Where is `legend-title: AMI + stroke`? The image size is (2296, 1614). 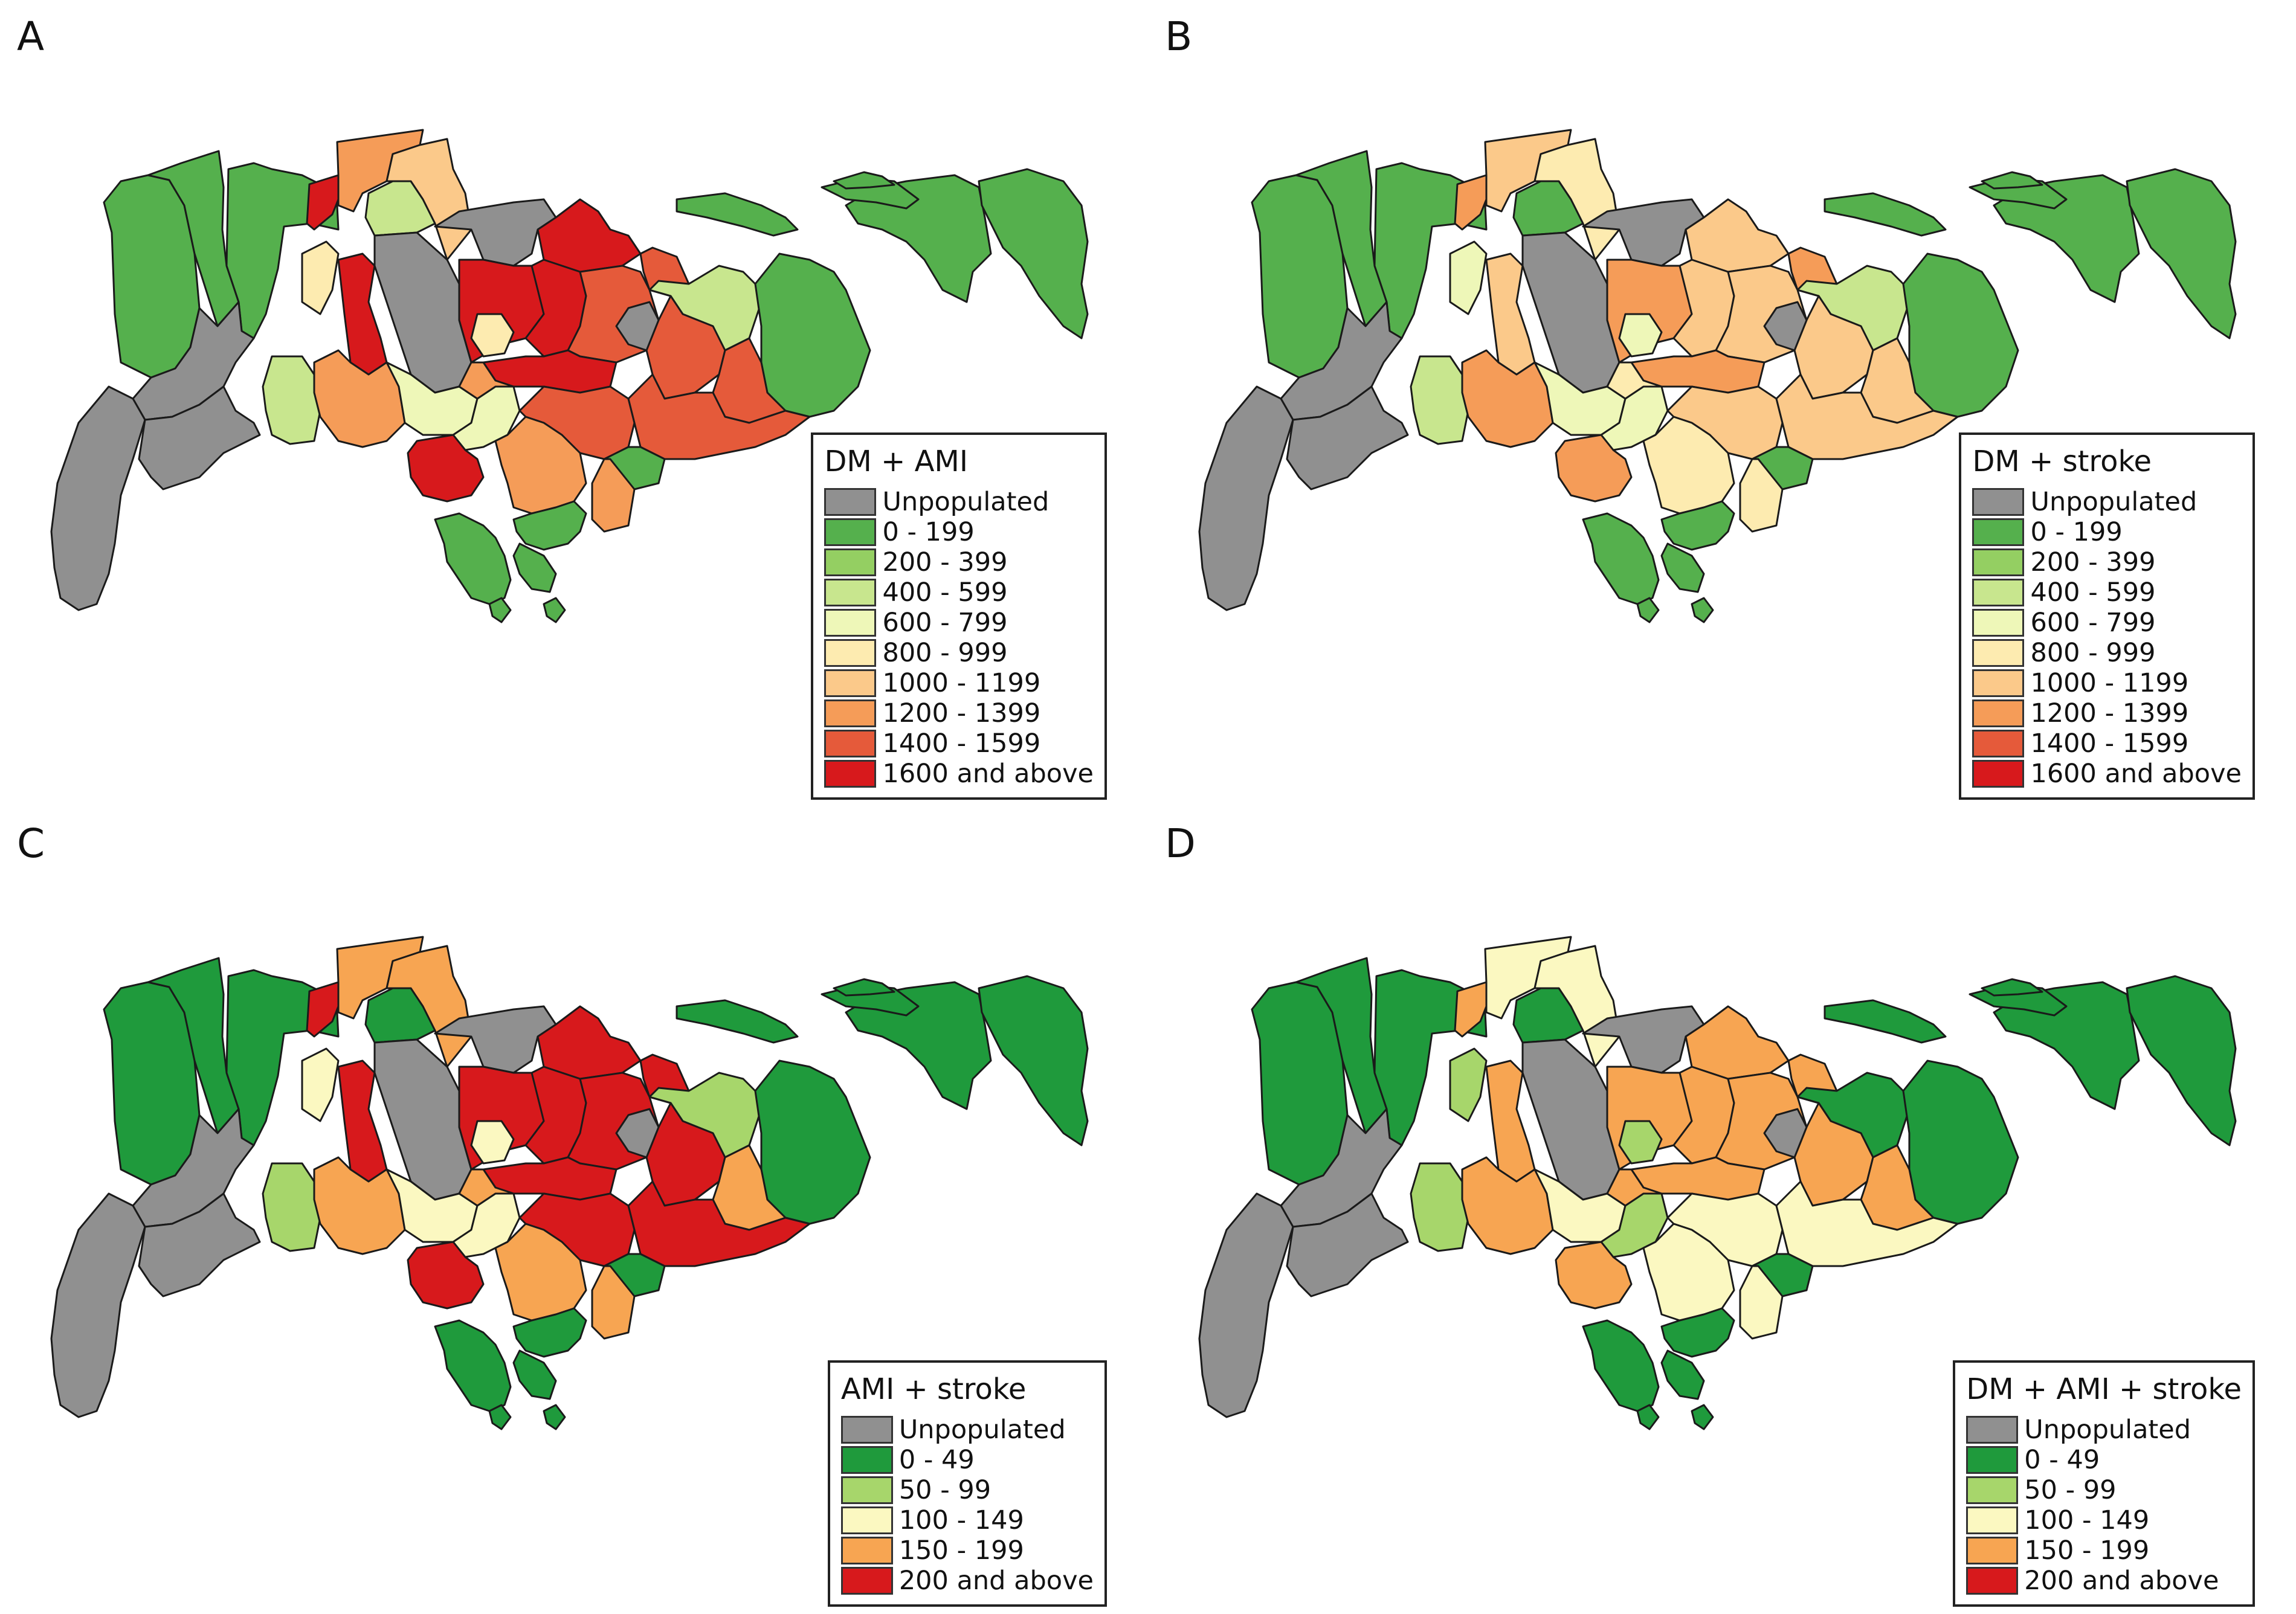
legend-title: AMI + stroke is located at coordinates (933, 1389).